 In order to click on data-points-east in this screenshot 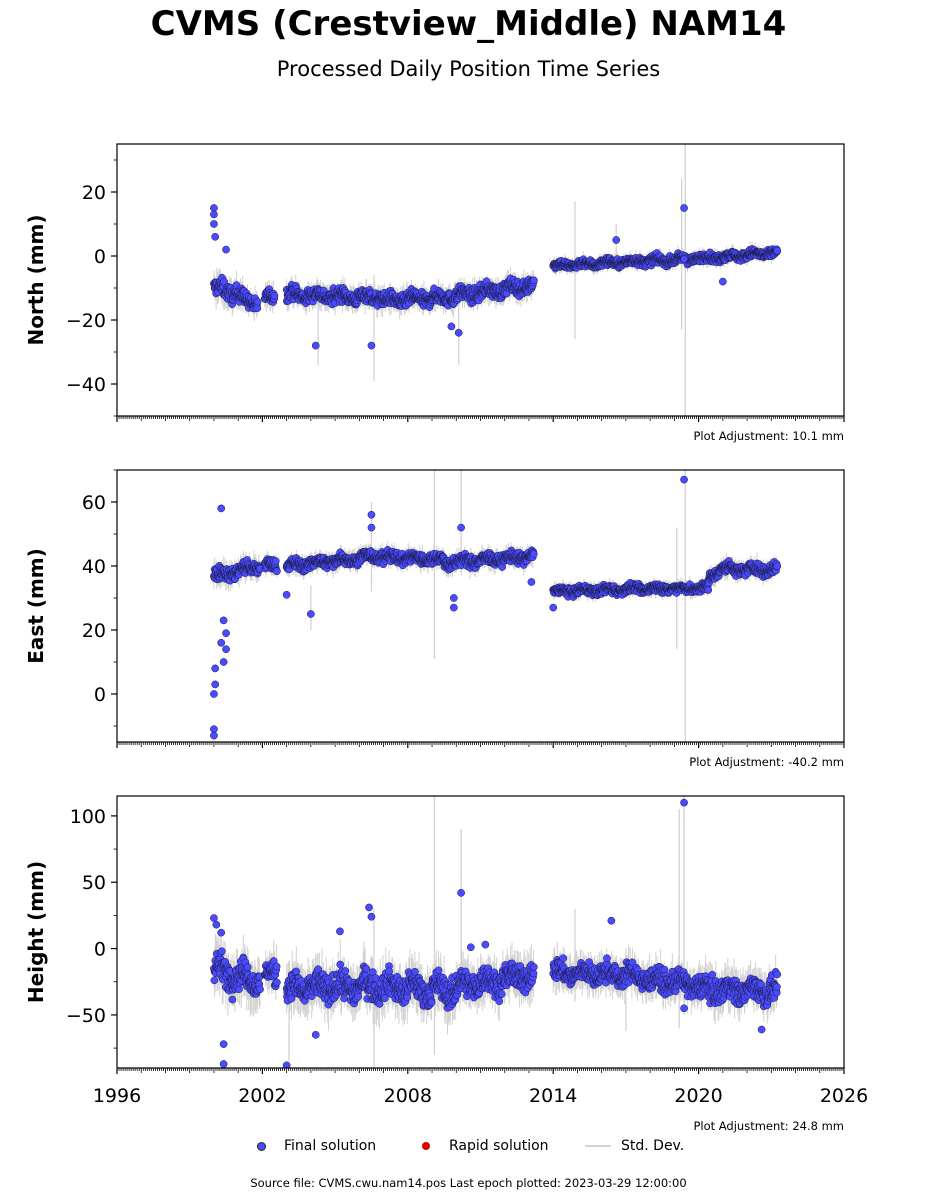, I will do `click(496, 607)`.